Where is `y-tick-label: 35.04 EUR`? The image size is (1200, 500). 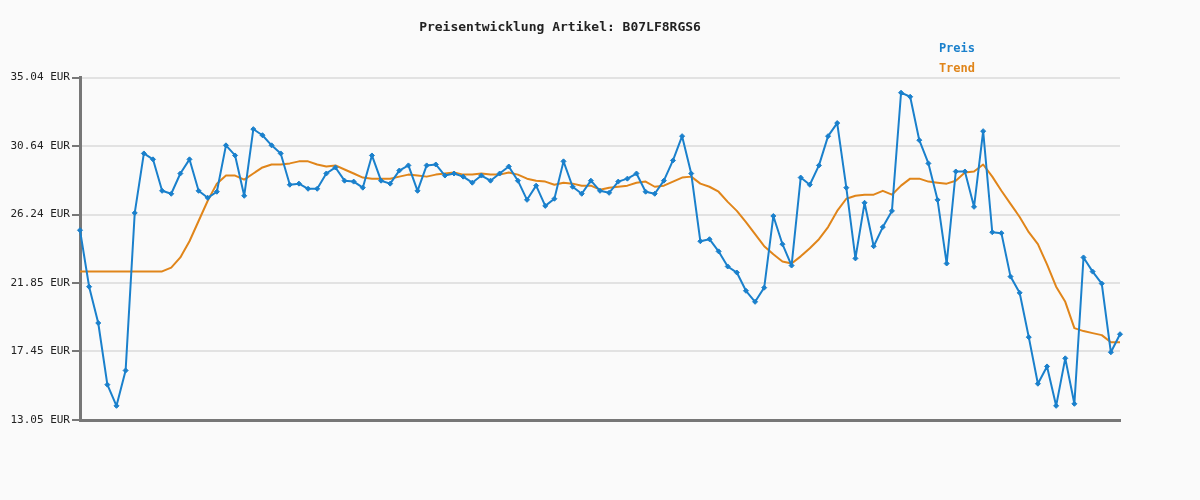 y-tick-label: 35.04 EUR is located at coordinates (40, 77).